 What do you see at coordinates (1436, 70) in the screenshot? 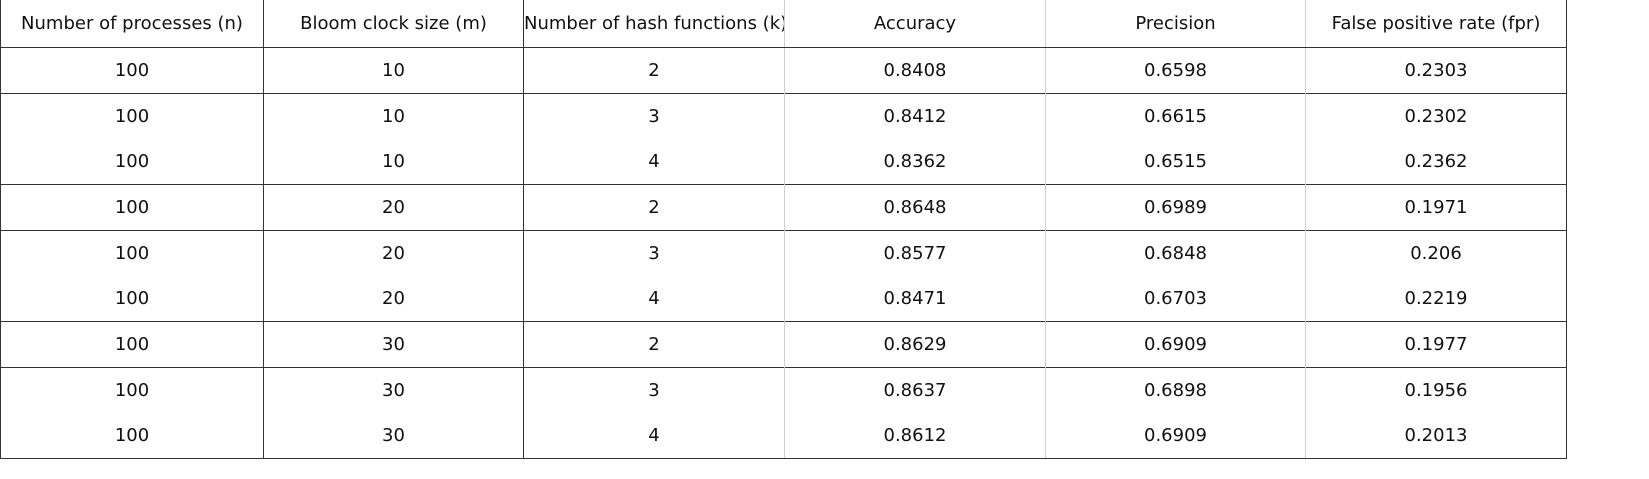
I see `cell-false-positive-rate: 0.2303` at bounding box center [1436, 70].